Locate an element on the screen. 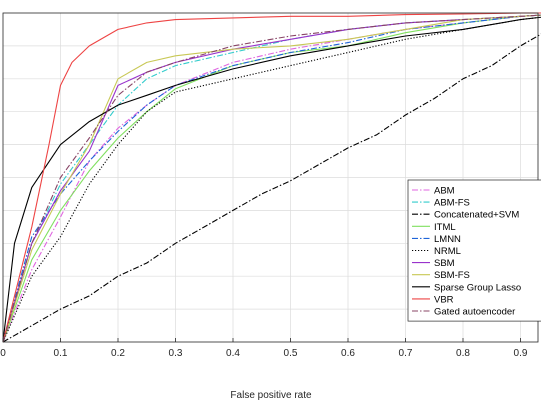 This screenshot has height=406, width=541. x-axis-label: False positive rate is located at coordinates (271, 395).